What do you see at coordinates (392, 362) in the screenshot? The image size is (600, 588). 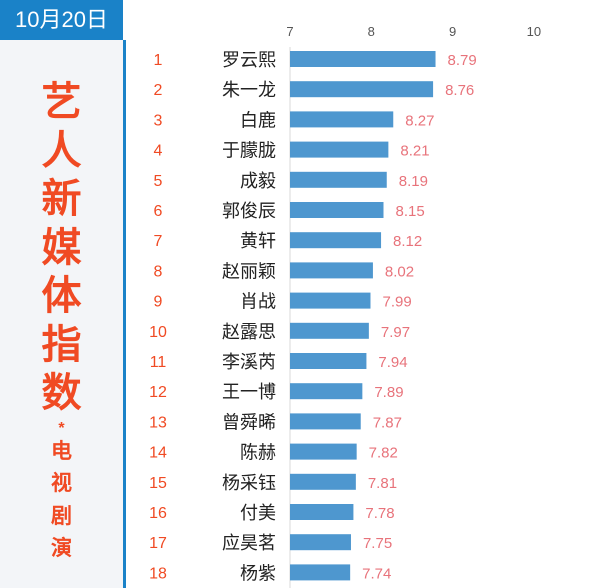 I see `value-label: 7.94` at bounding box center [392, 362].